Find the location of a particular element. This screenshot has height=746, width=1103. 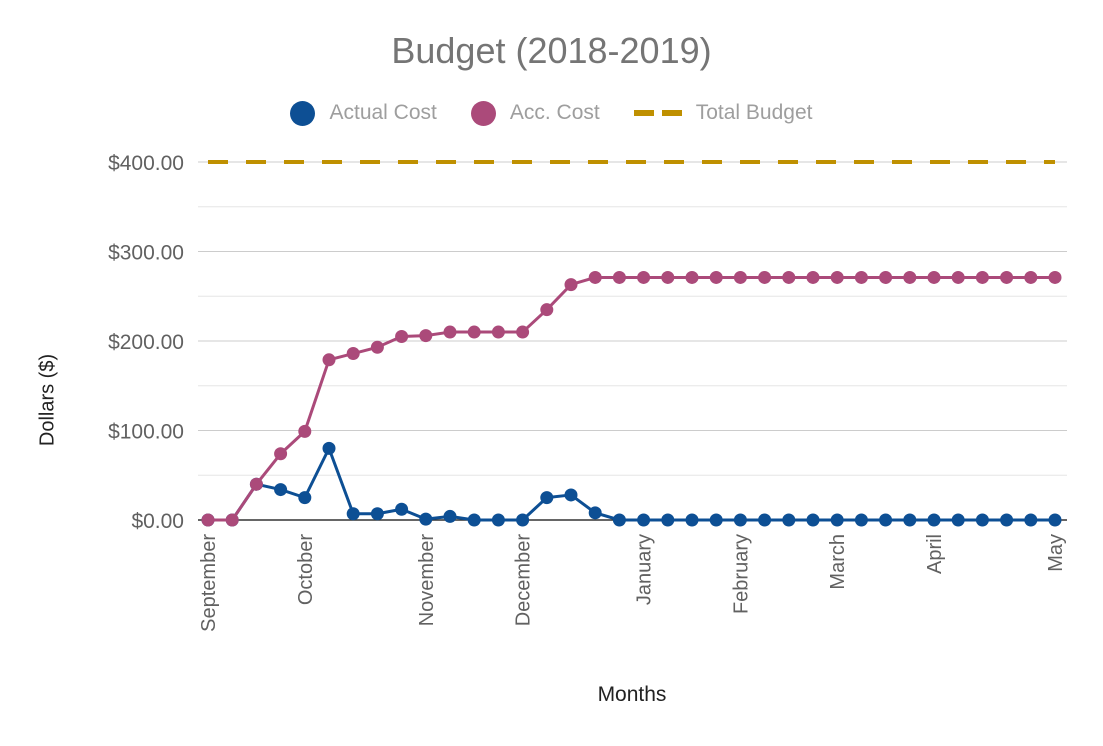

x-tick-label: April is located at coordinates (935, 554).